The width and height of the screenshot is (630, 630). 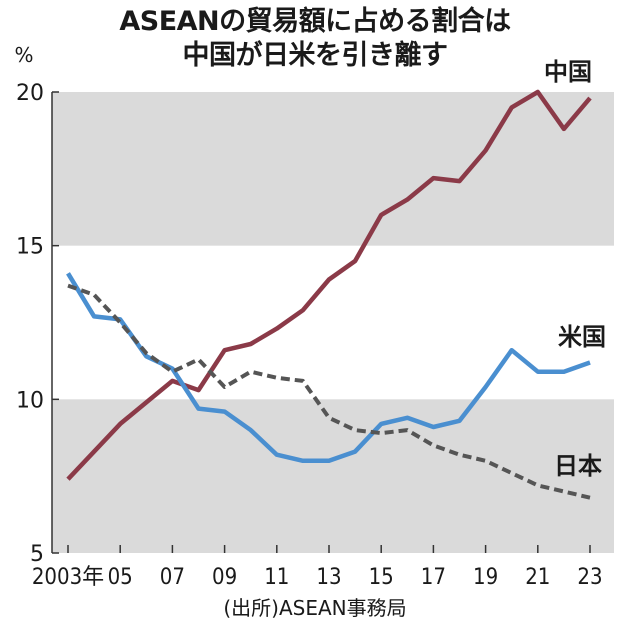 What do you see at coordinates (37, 554) in the screenshot?
I see `y-tick-label: 5` at bounding box center [37, 554].